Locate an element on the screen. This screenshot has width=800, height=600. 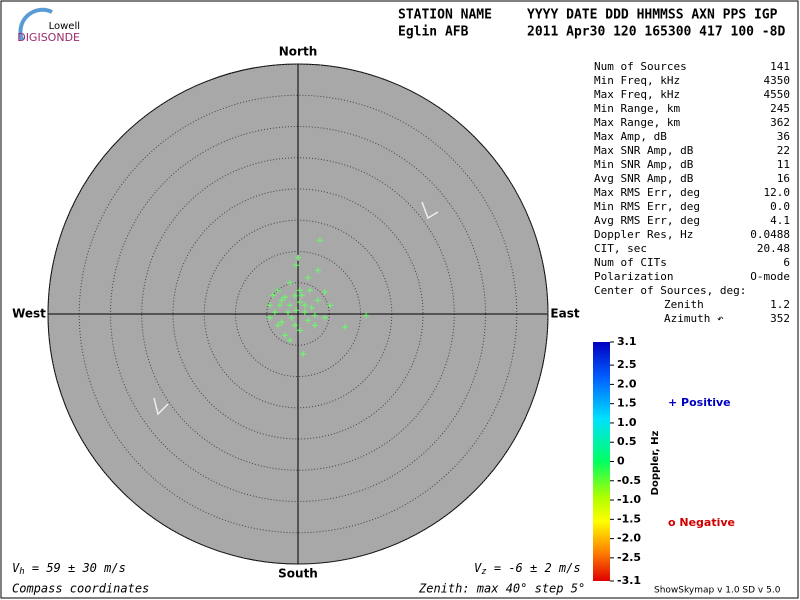
stat-label: Zenith is located at coordinates (684, 304).